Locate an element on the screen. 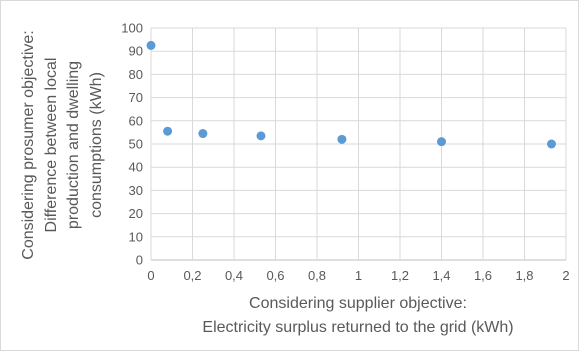 Image resolution: width=581 pixels, height=353 pixels. x-tick-labels: 0 0,2 0,4 0,6 0,8 1 1,2 1,4 1,6 1,8 2 is located at coordinates (358, 275).